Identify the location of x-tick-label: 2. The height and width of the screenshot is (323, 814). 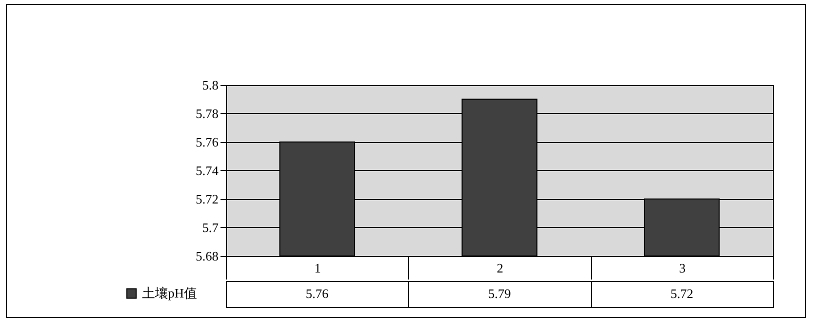
(500, 268).